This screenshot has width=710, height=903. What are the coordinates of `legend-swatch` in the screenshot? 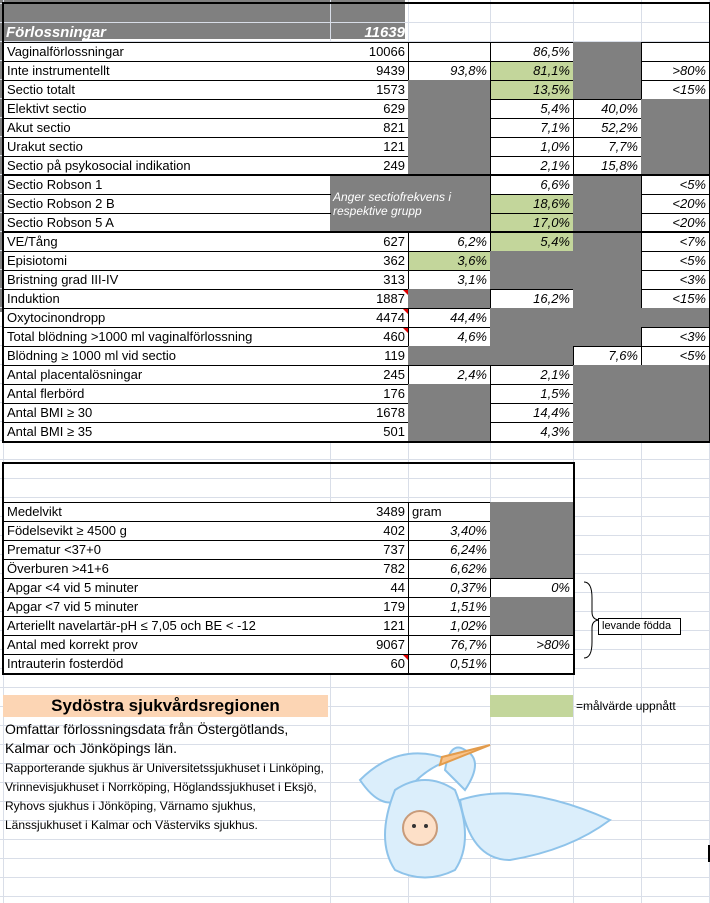 It's located at (531, 706).